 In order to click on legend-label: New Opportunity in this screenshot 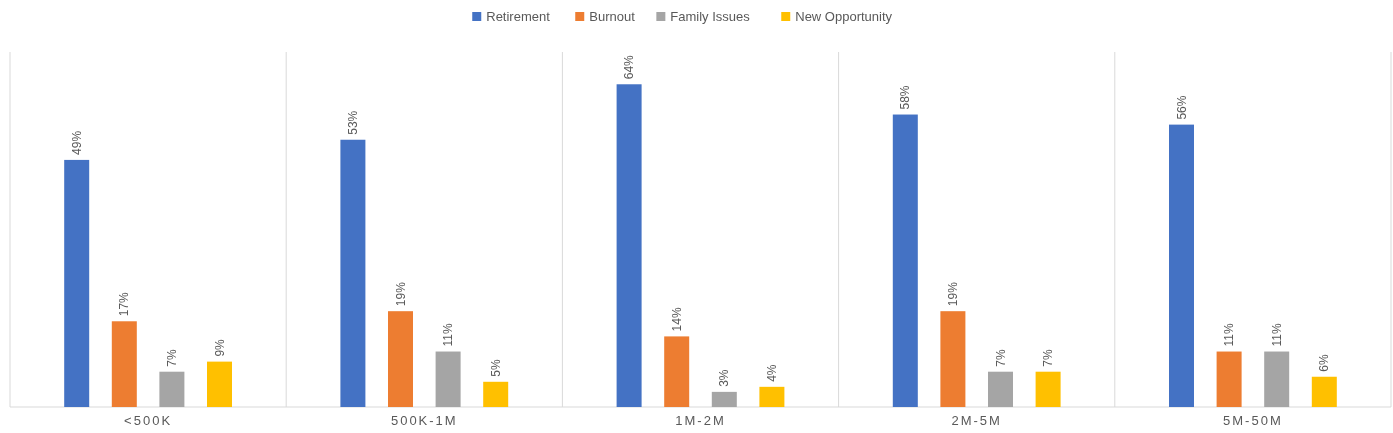, I will do `click(844, 16)`.